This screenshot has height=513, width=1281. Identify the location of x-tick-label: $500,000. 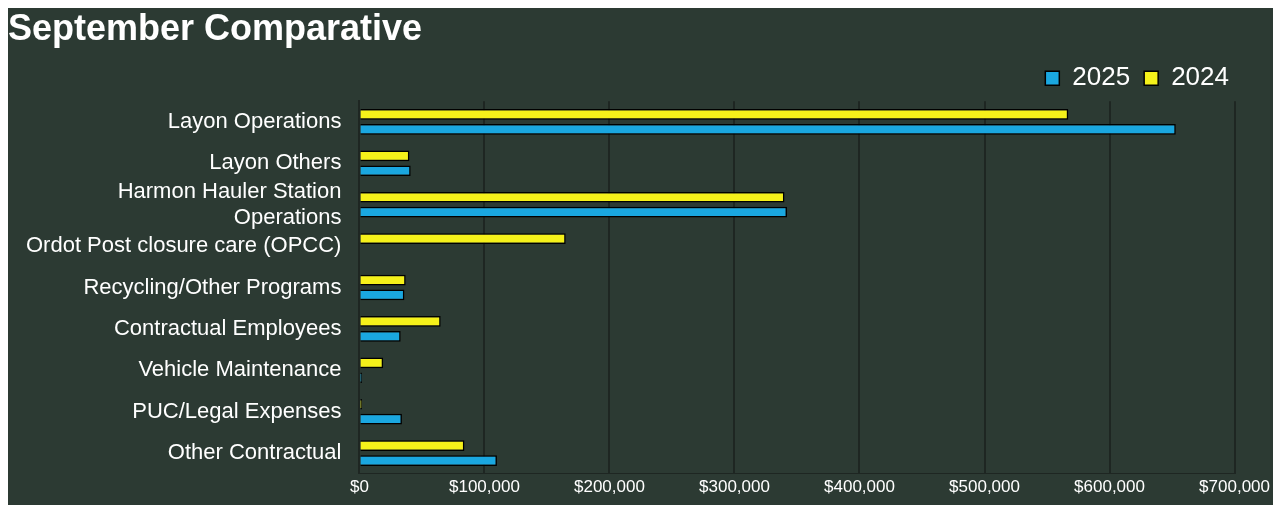
(984, 486).